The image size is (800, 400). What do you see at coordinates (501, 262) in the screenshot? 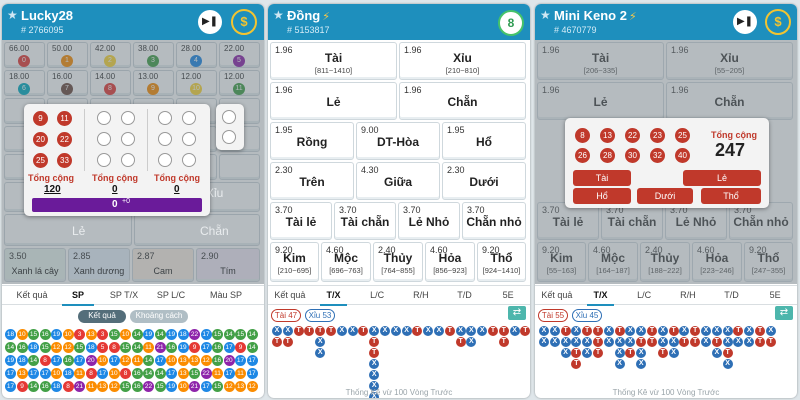
I see `bet-option: 9.20 Thổ [924~1410]` at bounding box center [501, 262].